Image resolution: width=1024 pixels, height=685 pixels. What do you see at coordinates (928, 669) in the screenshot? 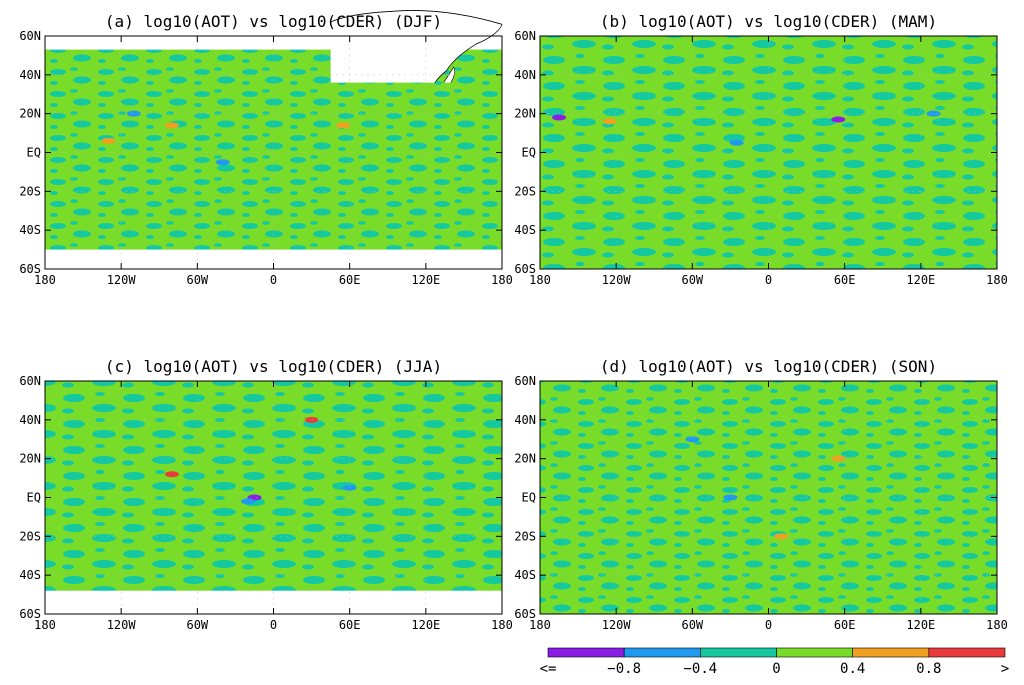
I see `colorbar-label: 0.8` at bounding box center [928, 669].